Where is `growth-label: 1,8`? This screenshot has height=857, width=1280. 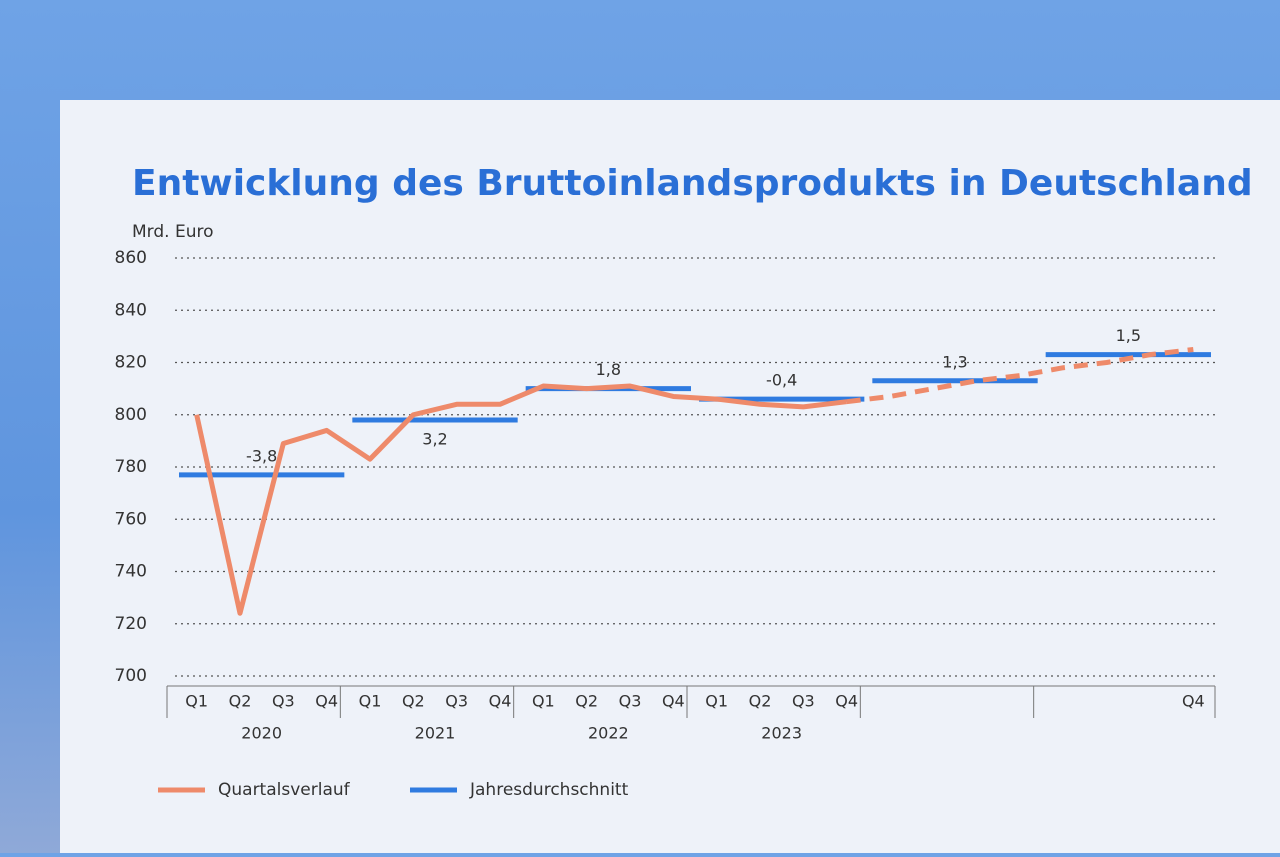
growth-label: 1,8 is located at coordinates (608, 369).